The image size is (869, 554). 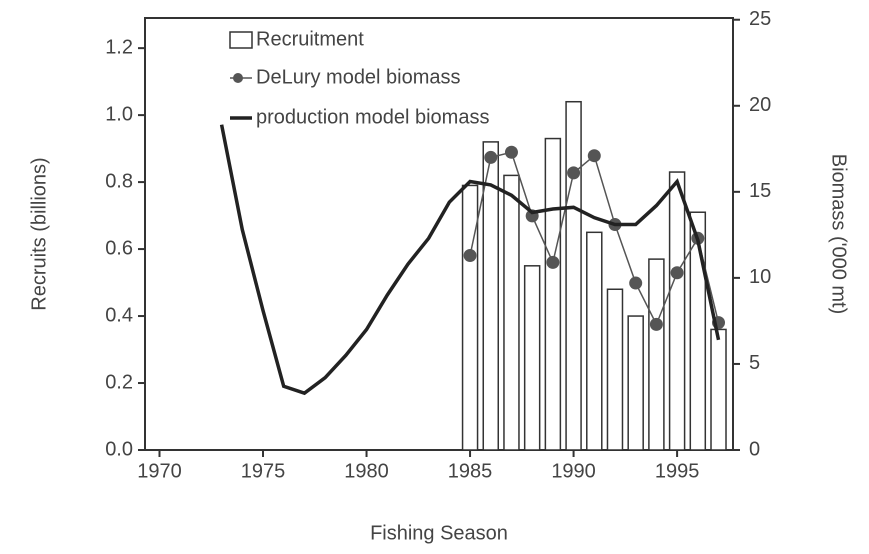 I want to click on y-tick-label: 1.0, so click(x=119, y=114).